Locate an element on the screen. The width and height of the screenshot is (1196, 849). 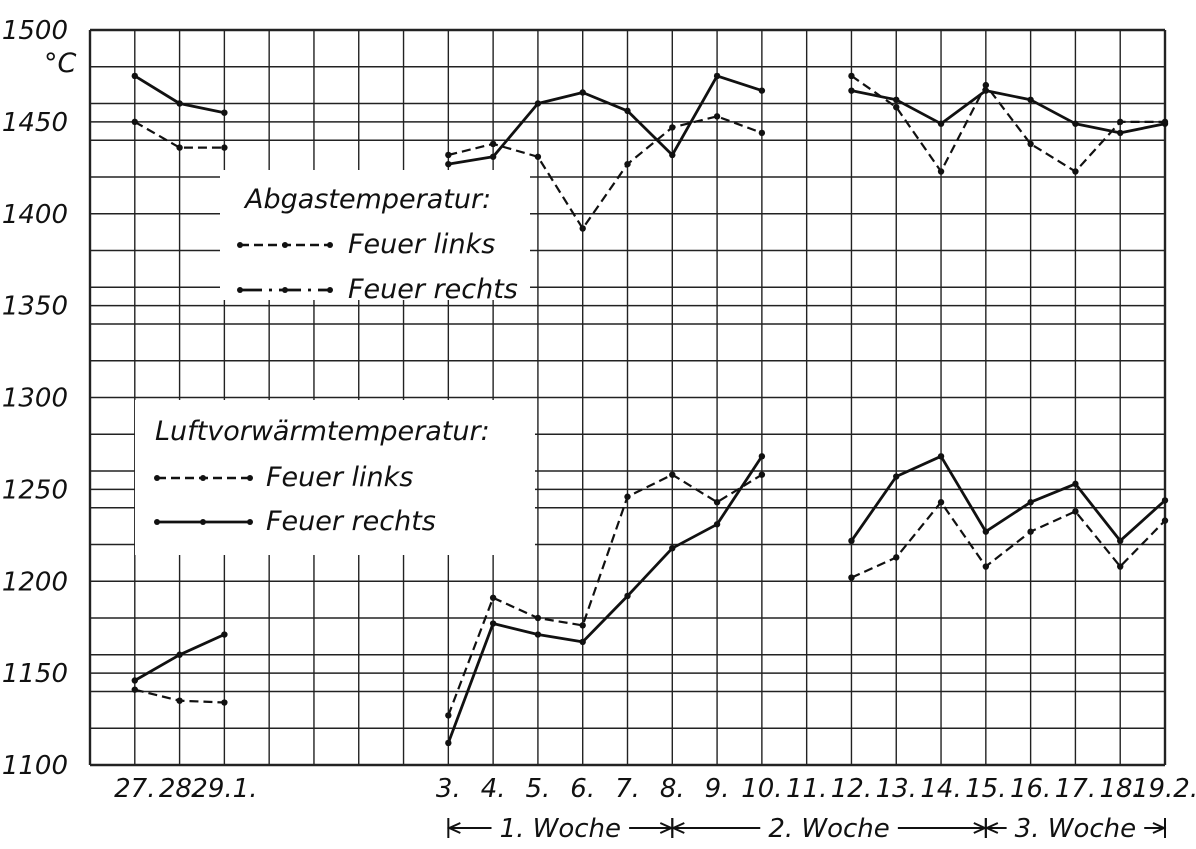
x-tick-label: 5. is located at coordinates (538, 789).